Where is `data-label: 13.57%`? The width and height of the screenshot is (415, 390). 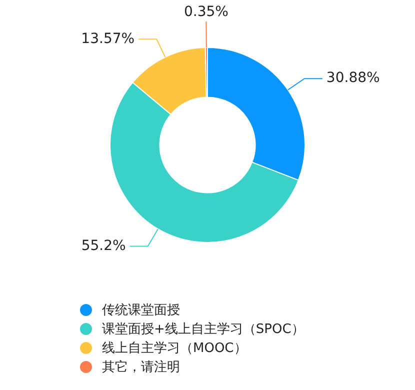 data-label: 13.57% is located at coordinates (108, 38).